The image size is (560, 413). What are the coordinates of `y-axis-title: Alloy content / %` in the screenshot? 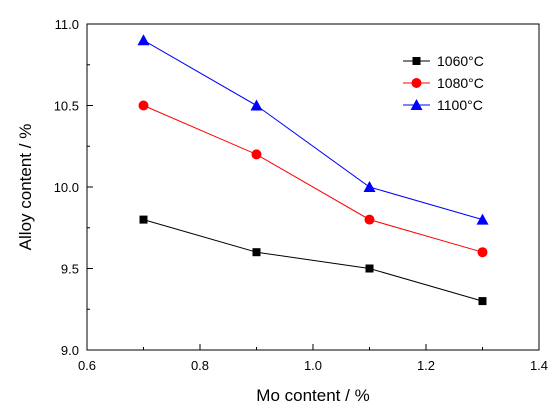 It's located at (25, 187).